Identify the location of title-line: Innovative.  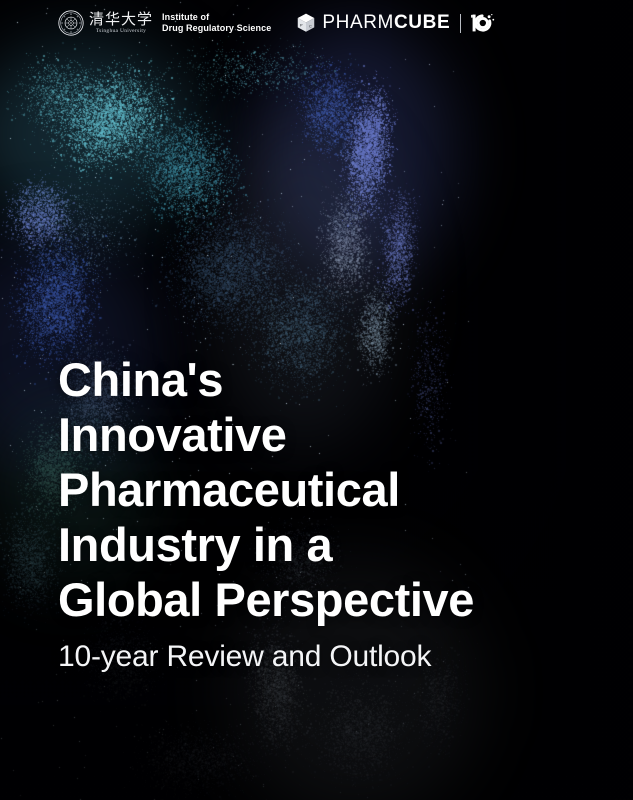
(172, 434).